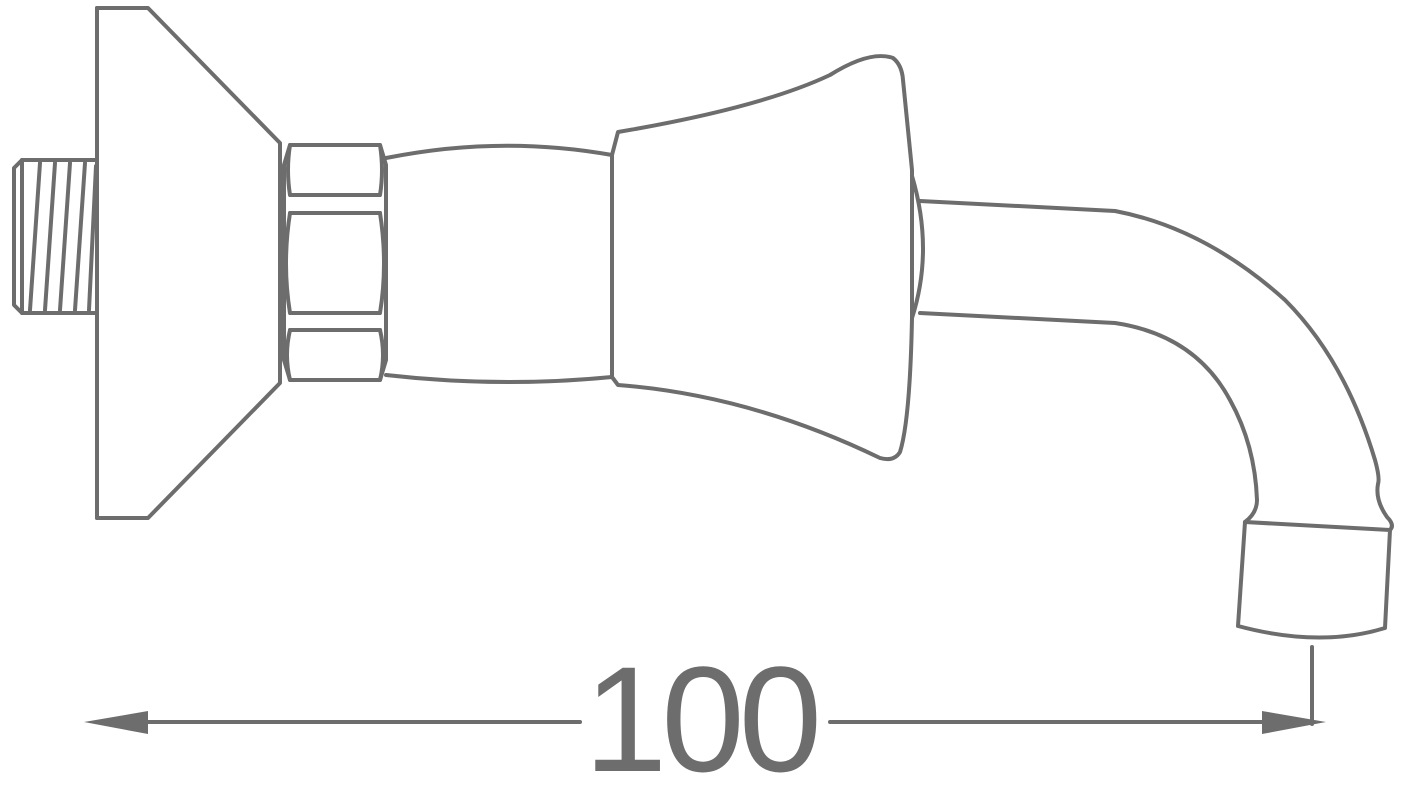  Describe the element at coordinates (1314, 580) in the screenshot. I see `aerator` at that location.